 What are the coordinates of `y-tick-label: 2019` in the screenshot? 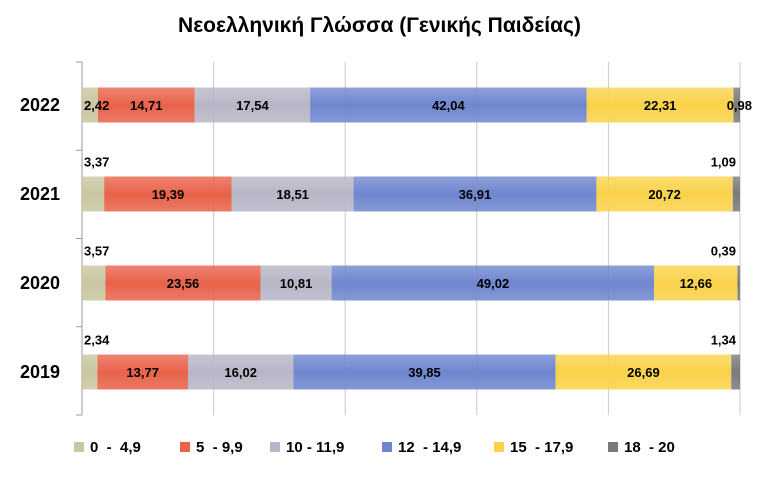 It's located at (40, 372).